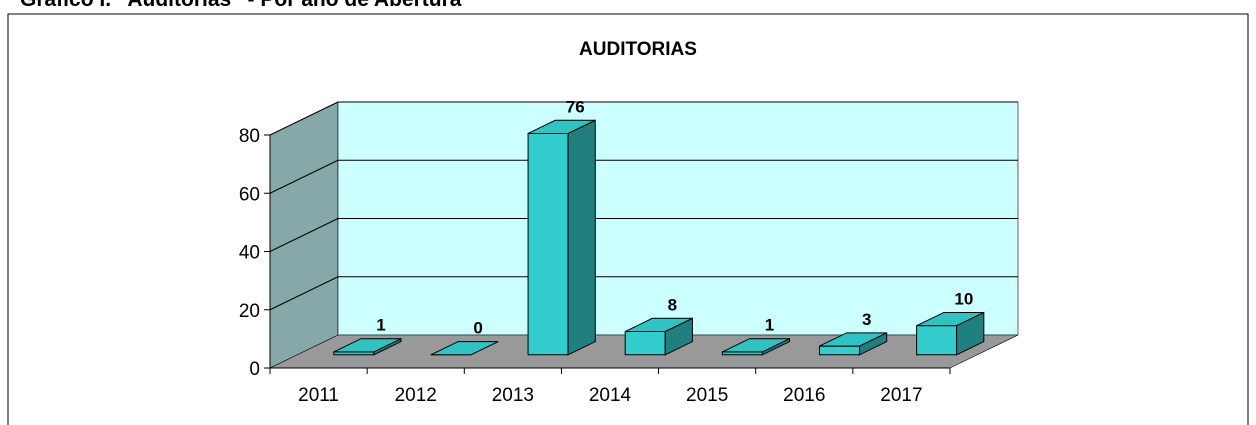 The width and height of the screenshot is (1256, 425). Describe the element at coordinates (866, 319) in the screenshot. I see `value-label: 3` at that location.